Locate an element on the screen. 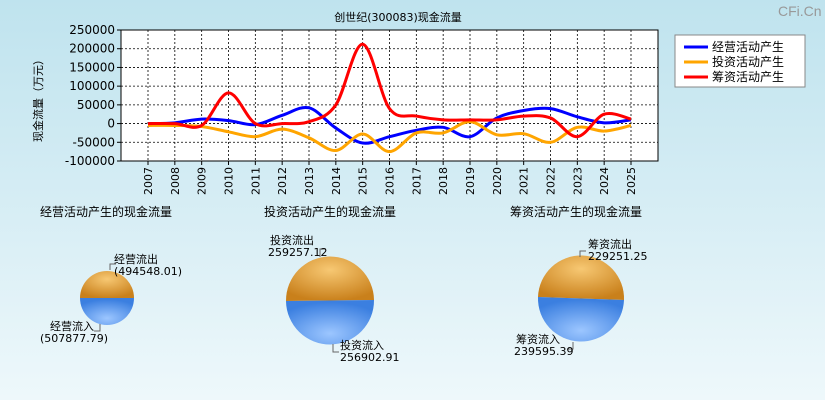  pie-investing-inflow-slice is located at coordinates (330, 322).